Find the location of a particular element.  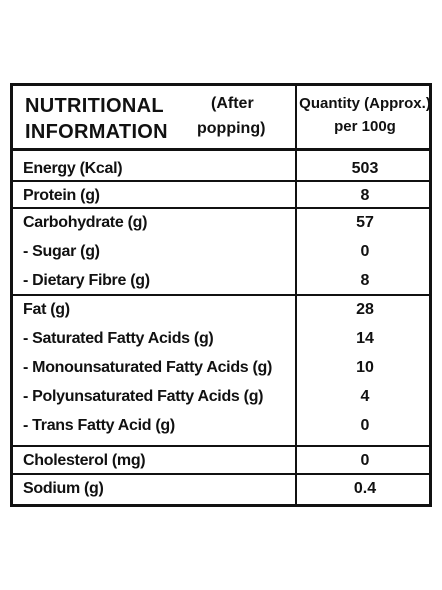

nutrient-name: - Polyunsaturated Fatty Acids (g) is located at coordinates (143, 396).